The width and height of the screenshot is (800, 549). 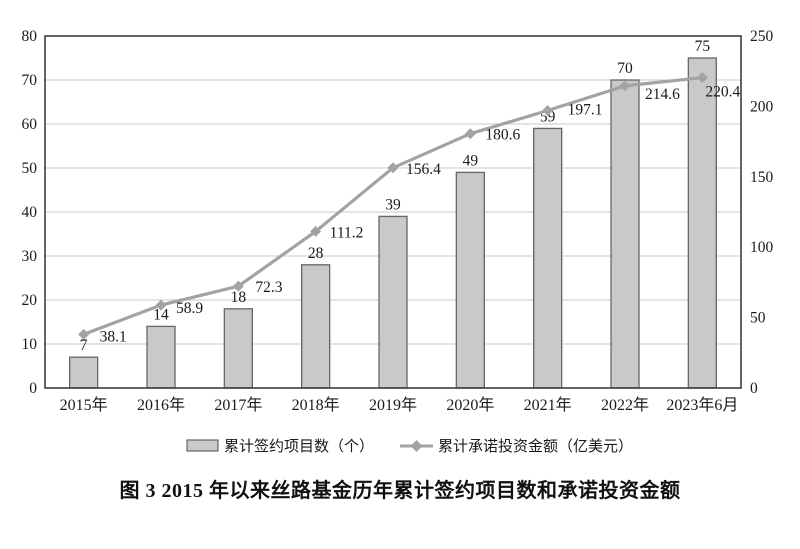 I want to click on x-axis-label: 2016年, so click(x=161, y=405).